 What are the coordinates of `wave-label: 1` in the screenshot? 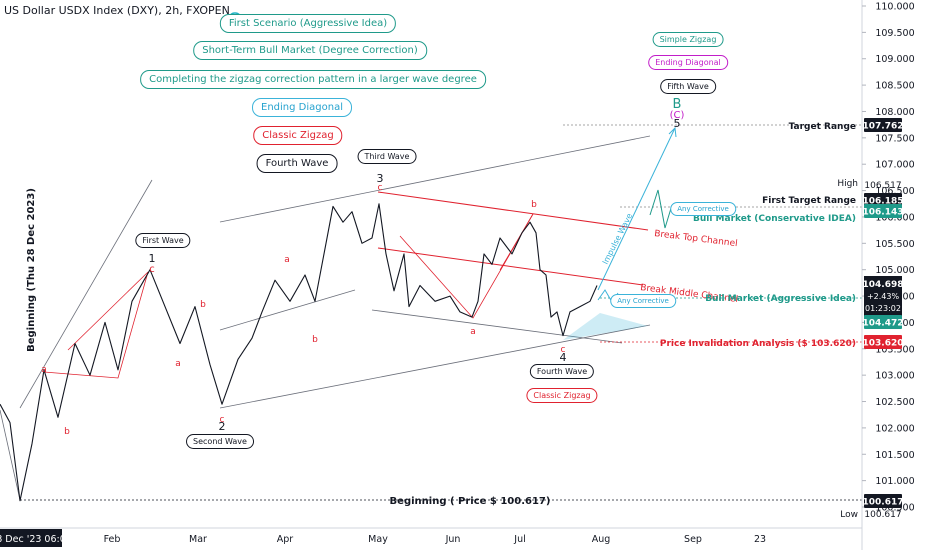 It's located at (152, 258).